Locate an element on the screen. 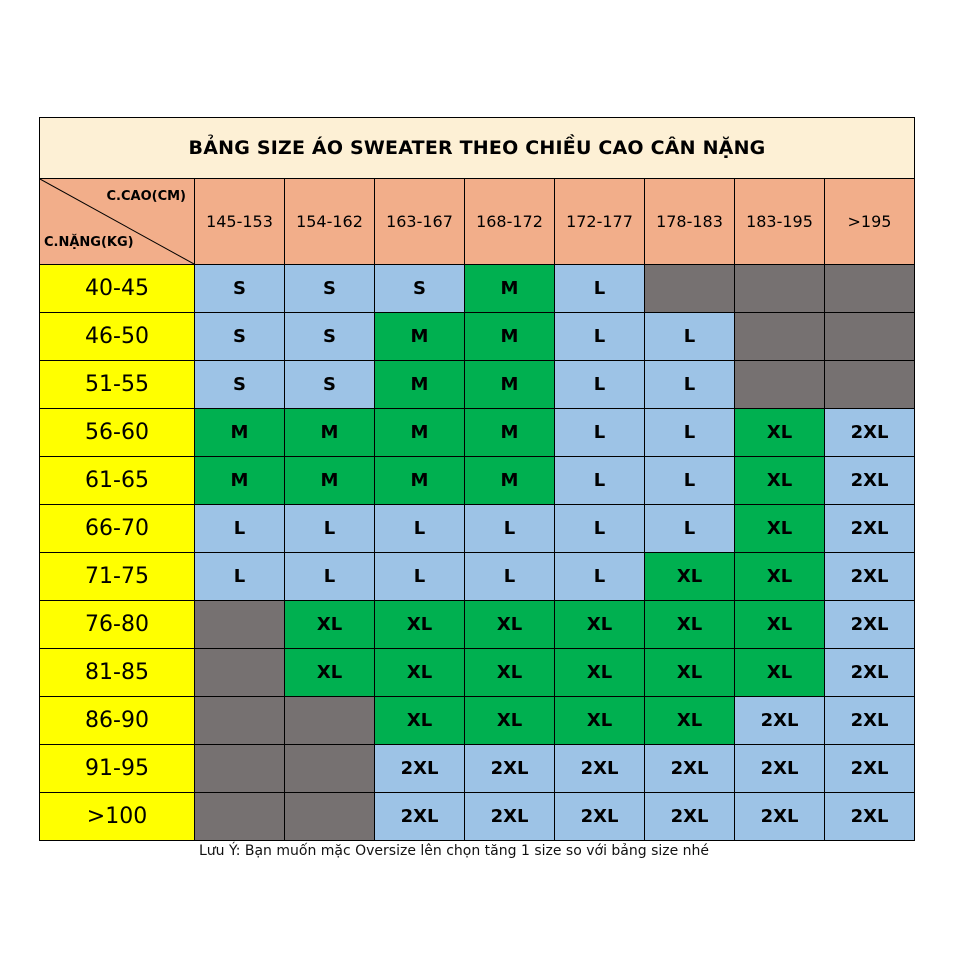  weight-label: 91-95 is located at coordinates (117, 768).